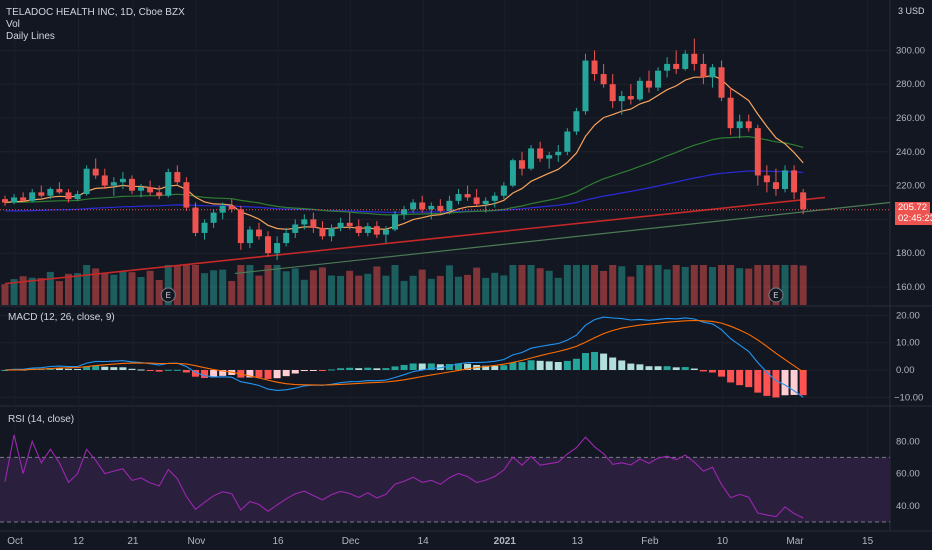 This screenshot has width=932, height=550. I want to click on currency-selector: 3 USD, so click(911, 11).